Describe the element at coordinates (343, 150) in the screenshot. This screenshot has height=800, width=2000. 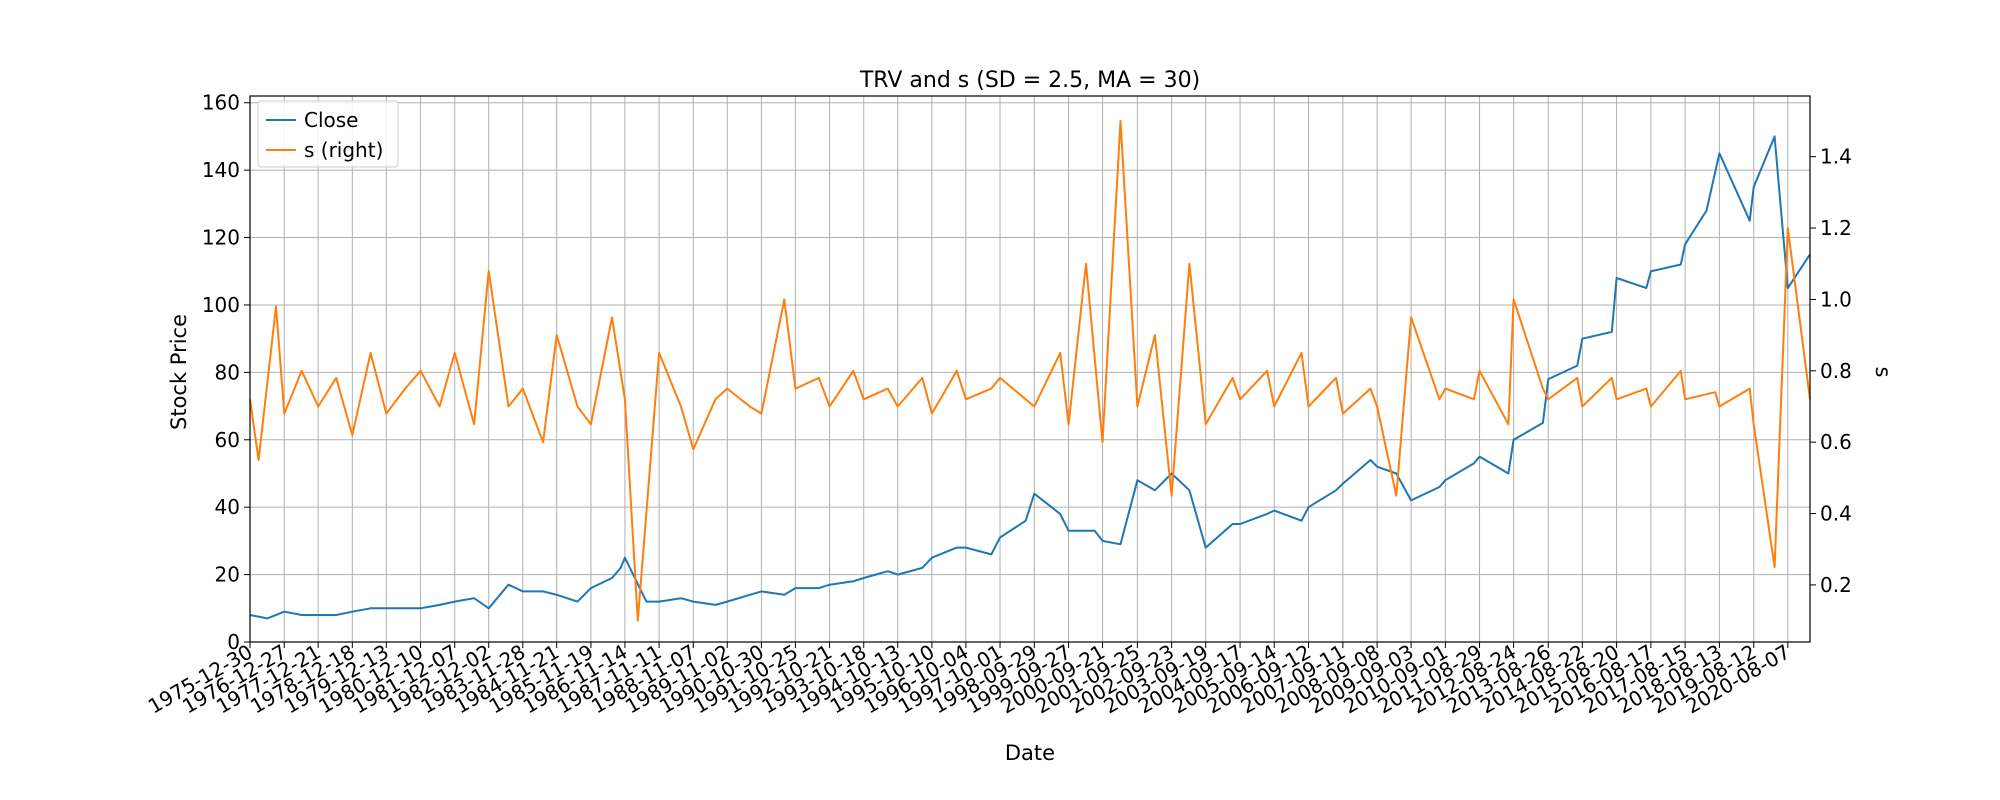
I see `legend-label-s: s (right)` at that location.